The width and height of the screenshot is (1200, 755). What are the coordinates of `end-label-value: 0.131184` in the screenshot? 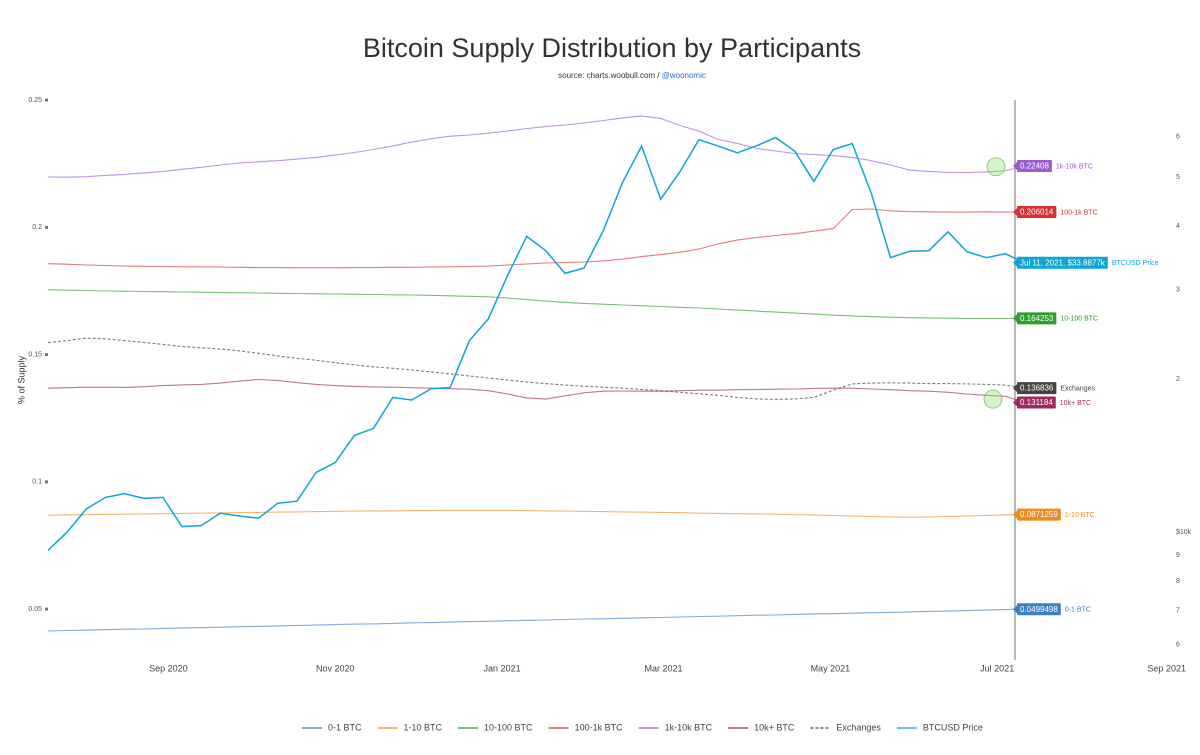 It's located at (1036, 402).